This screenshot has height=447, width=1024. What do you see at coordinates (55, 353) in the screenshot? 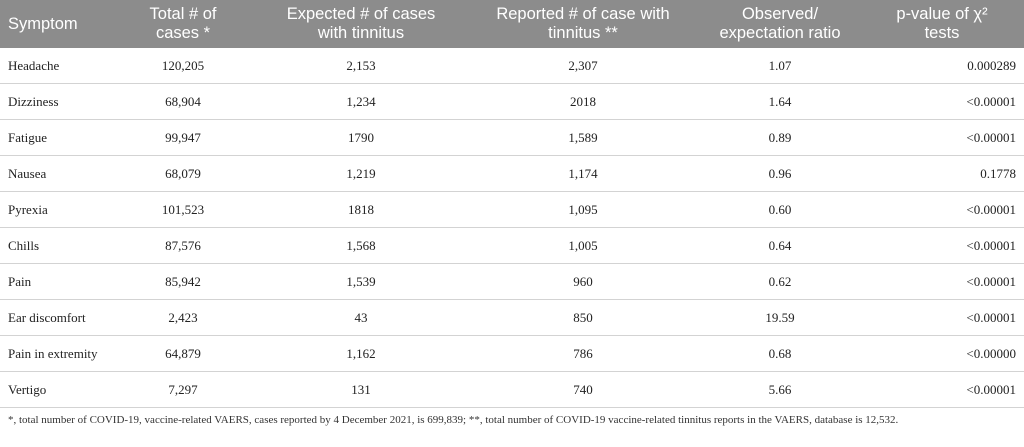
I see `cell-symptom: Pain in extremity` at bounding box center [55, 353].